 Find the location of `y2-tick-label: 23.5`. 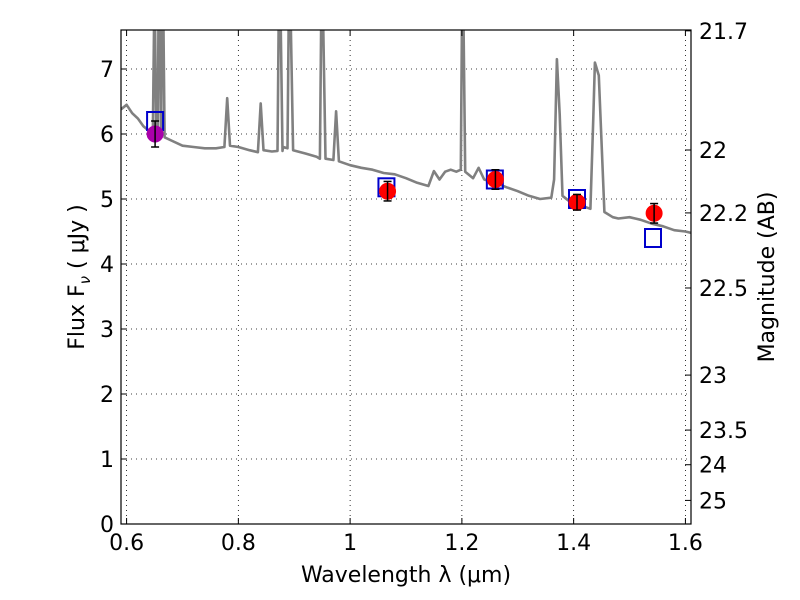

y2-tick-label: 23.5 is located at coordinates (723, 431).